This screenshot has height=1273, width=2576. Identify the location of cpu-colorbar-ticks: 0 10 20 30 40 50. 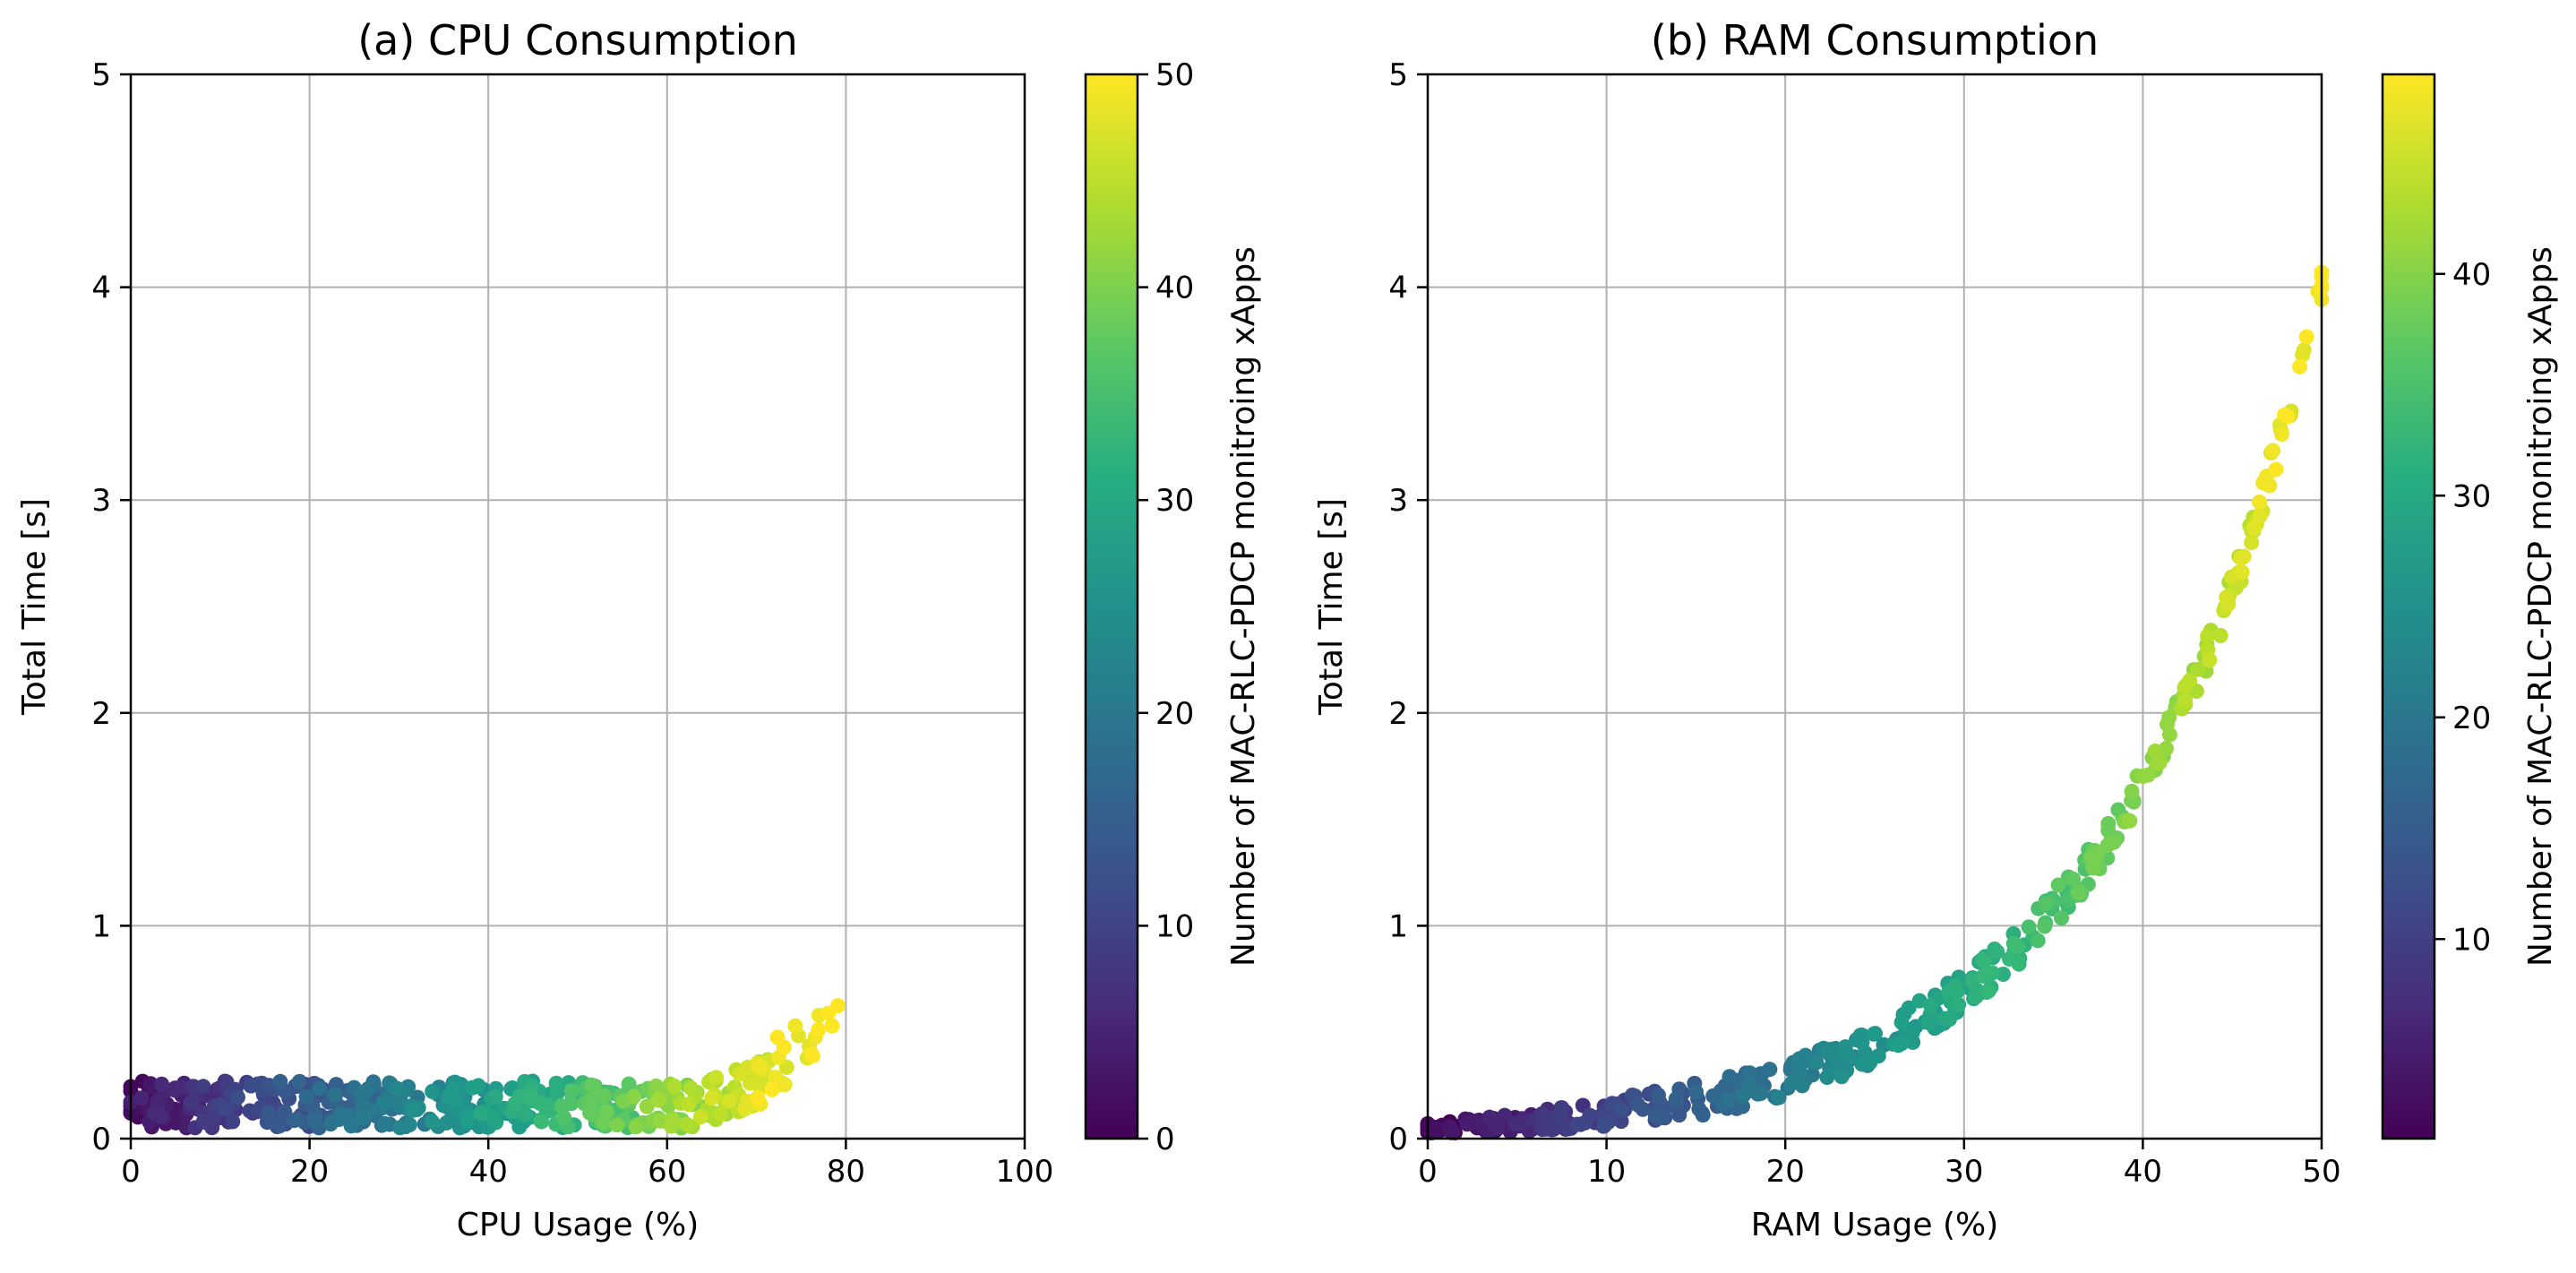
(1166, 607).